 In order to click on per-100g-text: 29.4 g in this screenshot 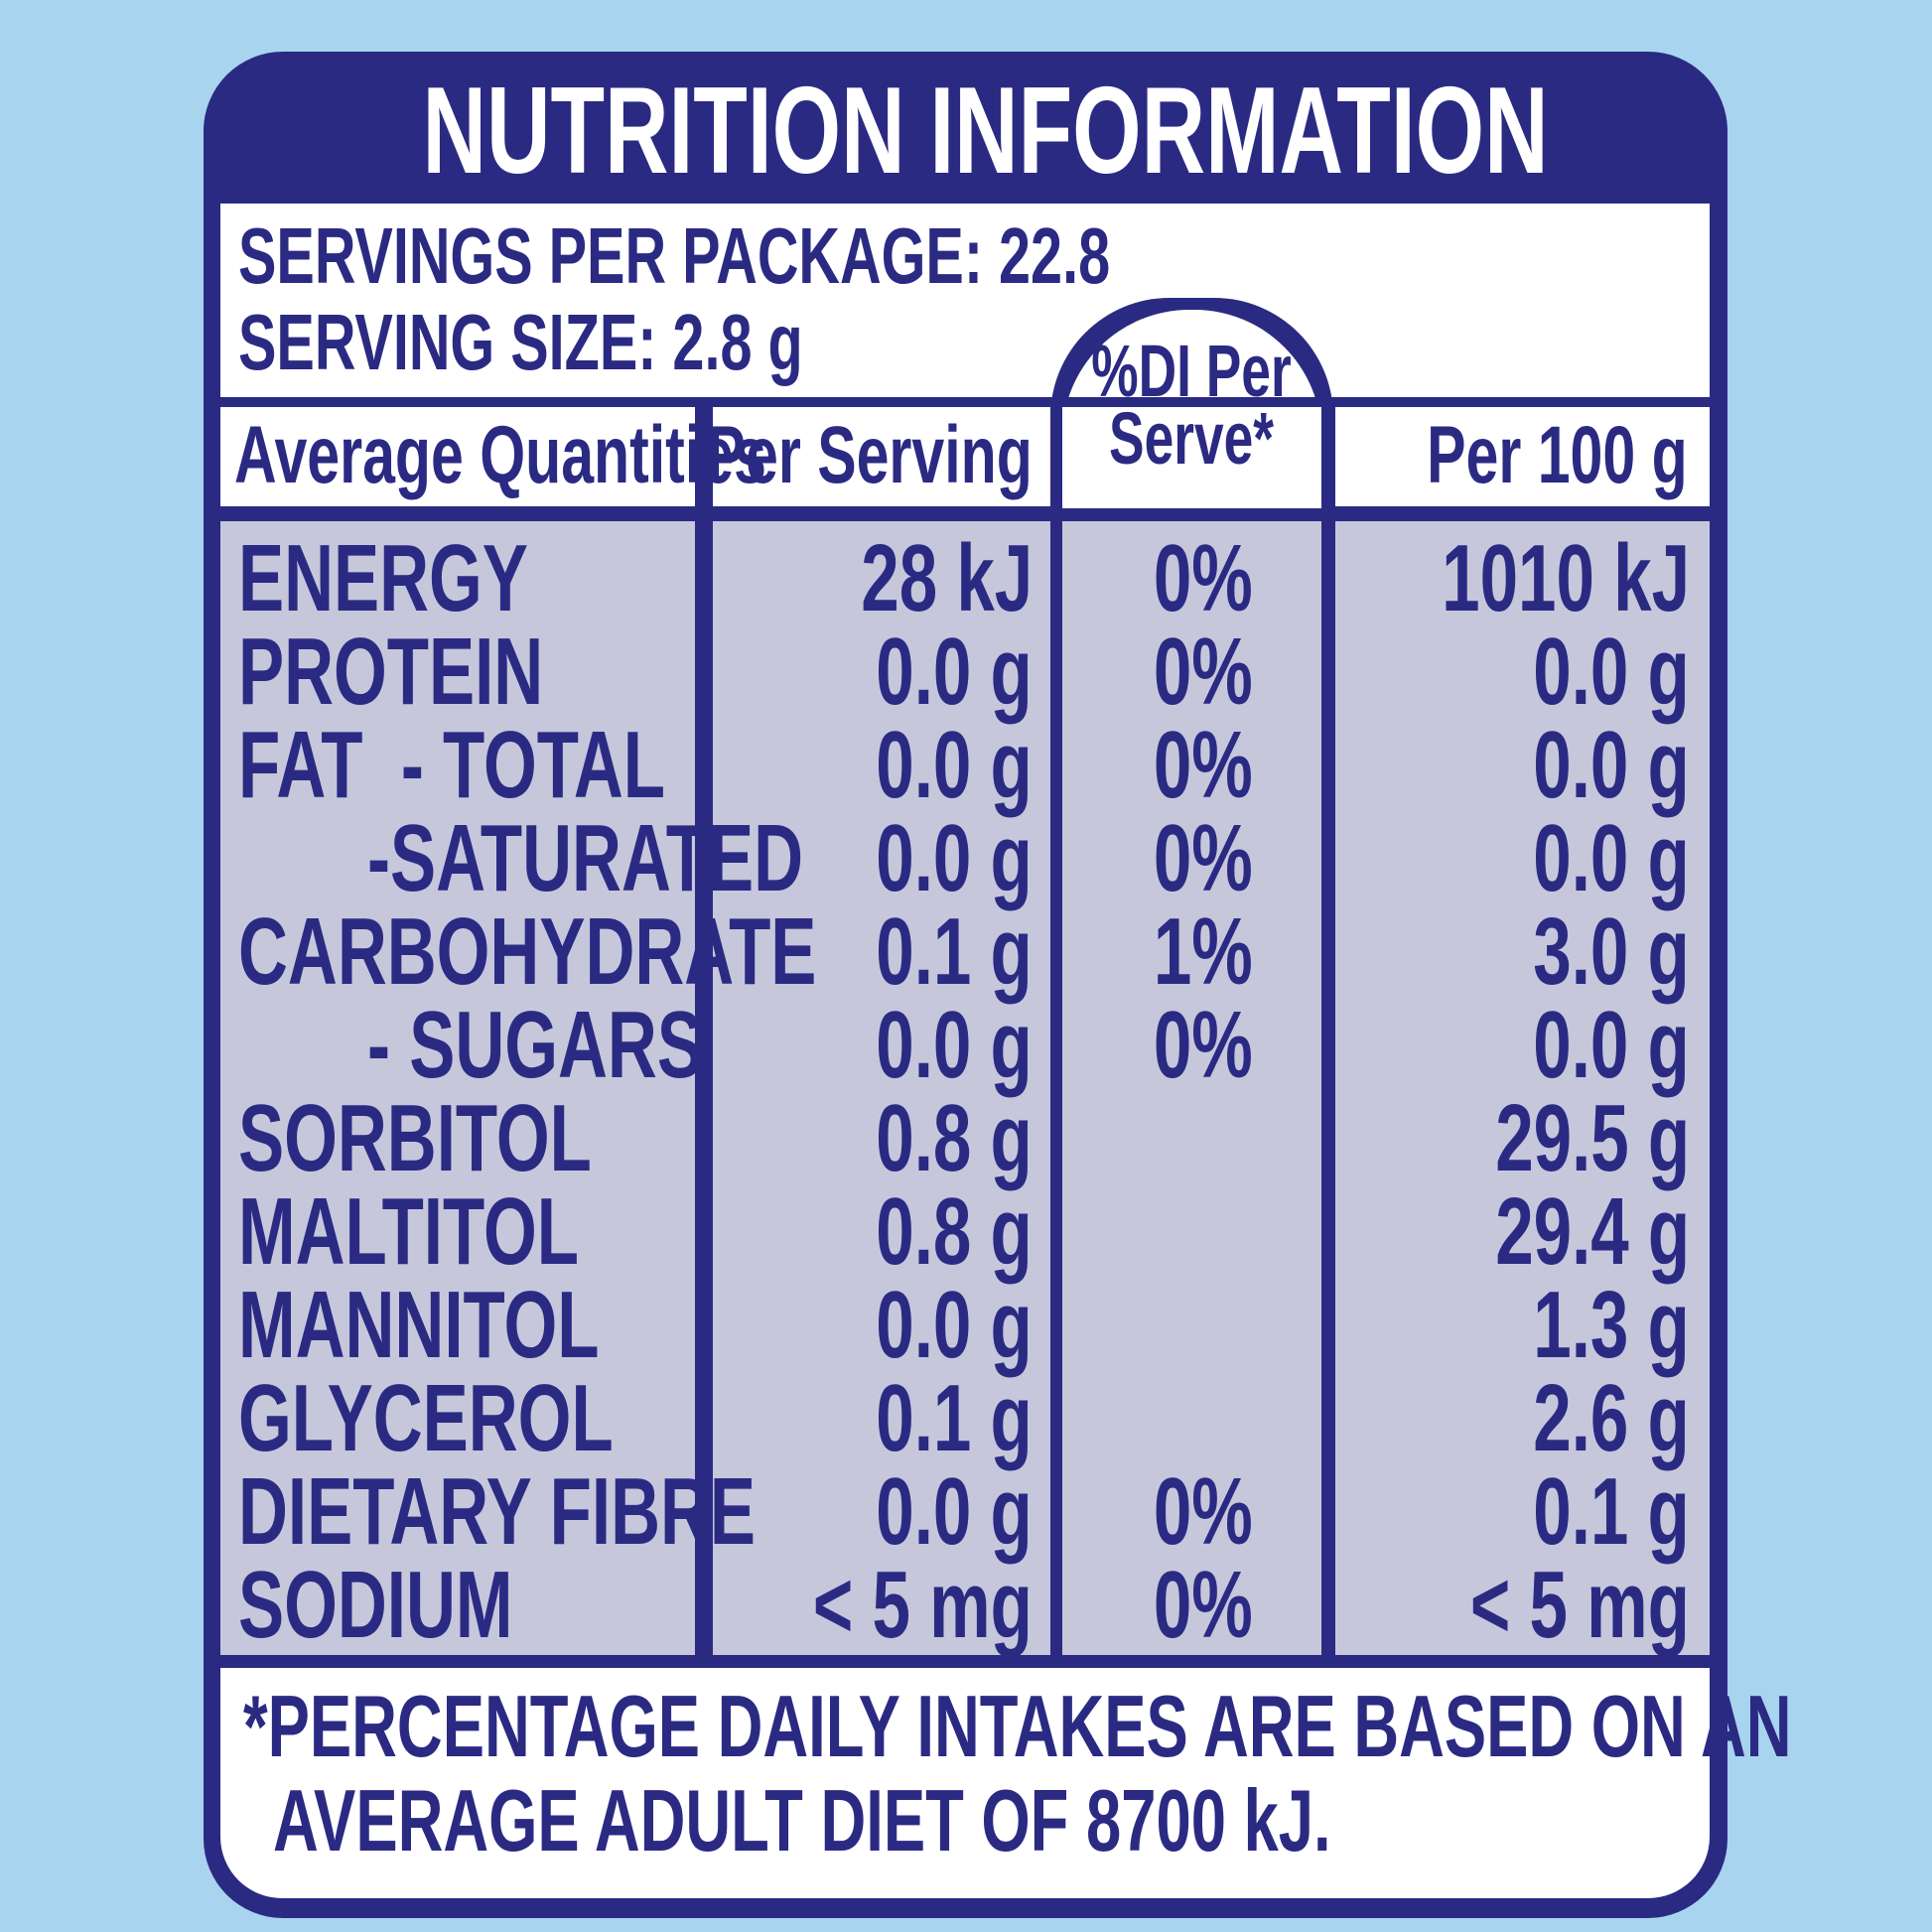, I will do `click(1592, 1231)`.